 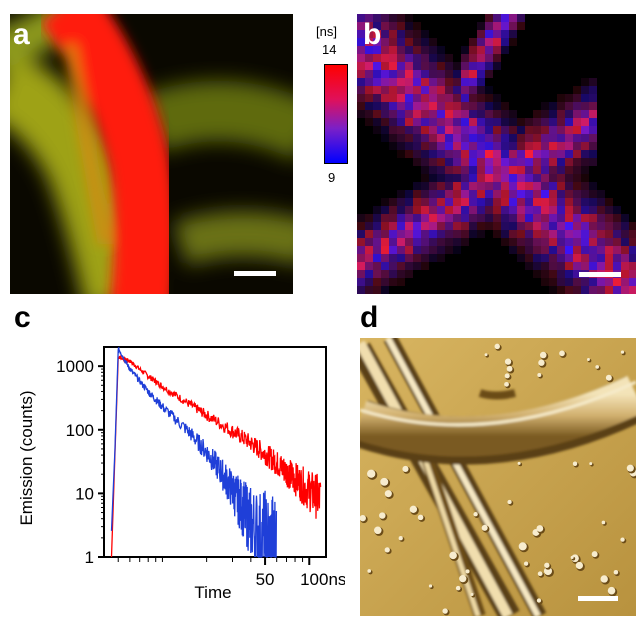 What do you see at coordinates (80, 430) in the screenshot?
I see `y-tick-label: 100` at bounding box center [80, 430].